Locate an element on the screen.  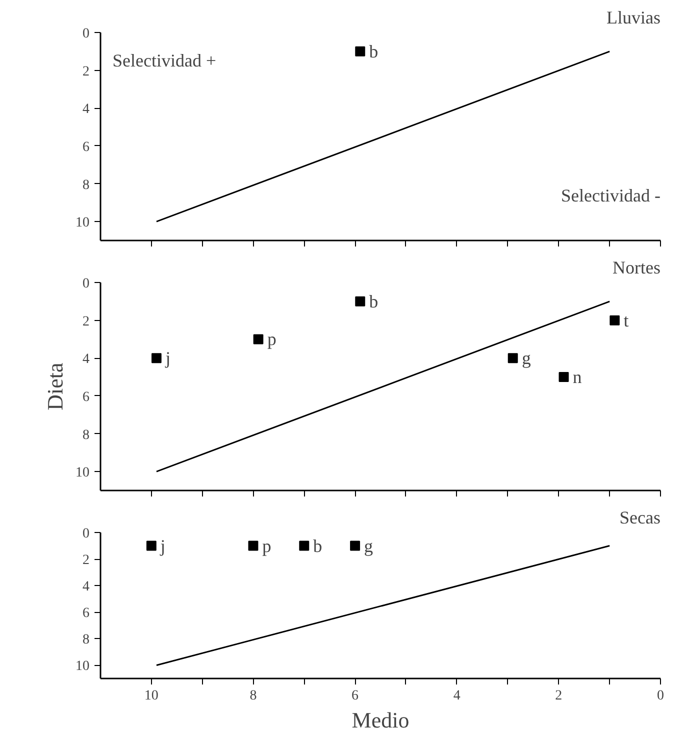
x-tick-label: 10 is located at coordinates (151, 696).